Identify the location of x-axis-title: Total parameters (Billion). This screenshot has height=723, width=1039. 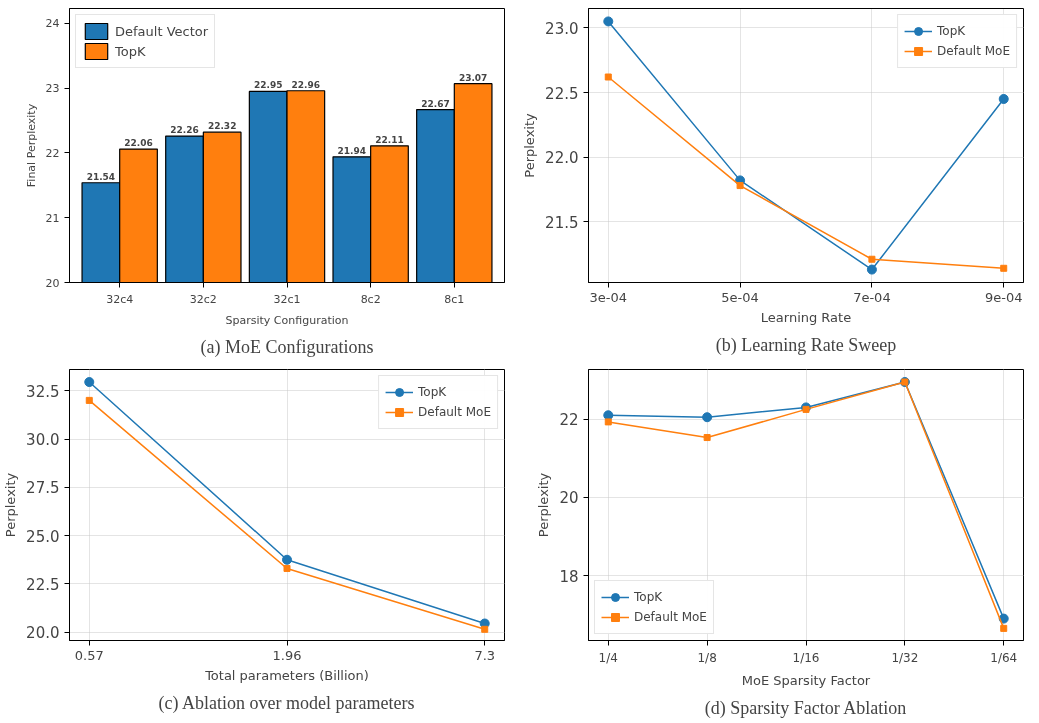
(286, 675).